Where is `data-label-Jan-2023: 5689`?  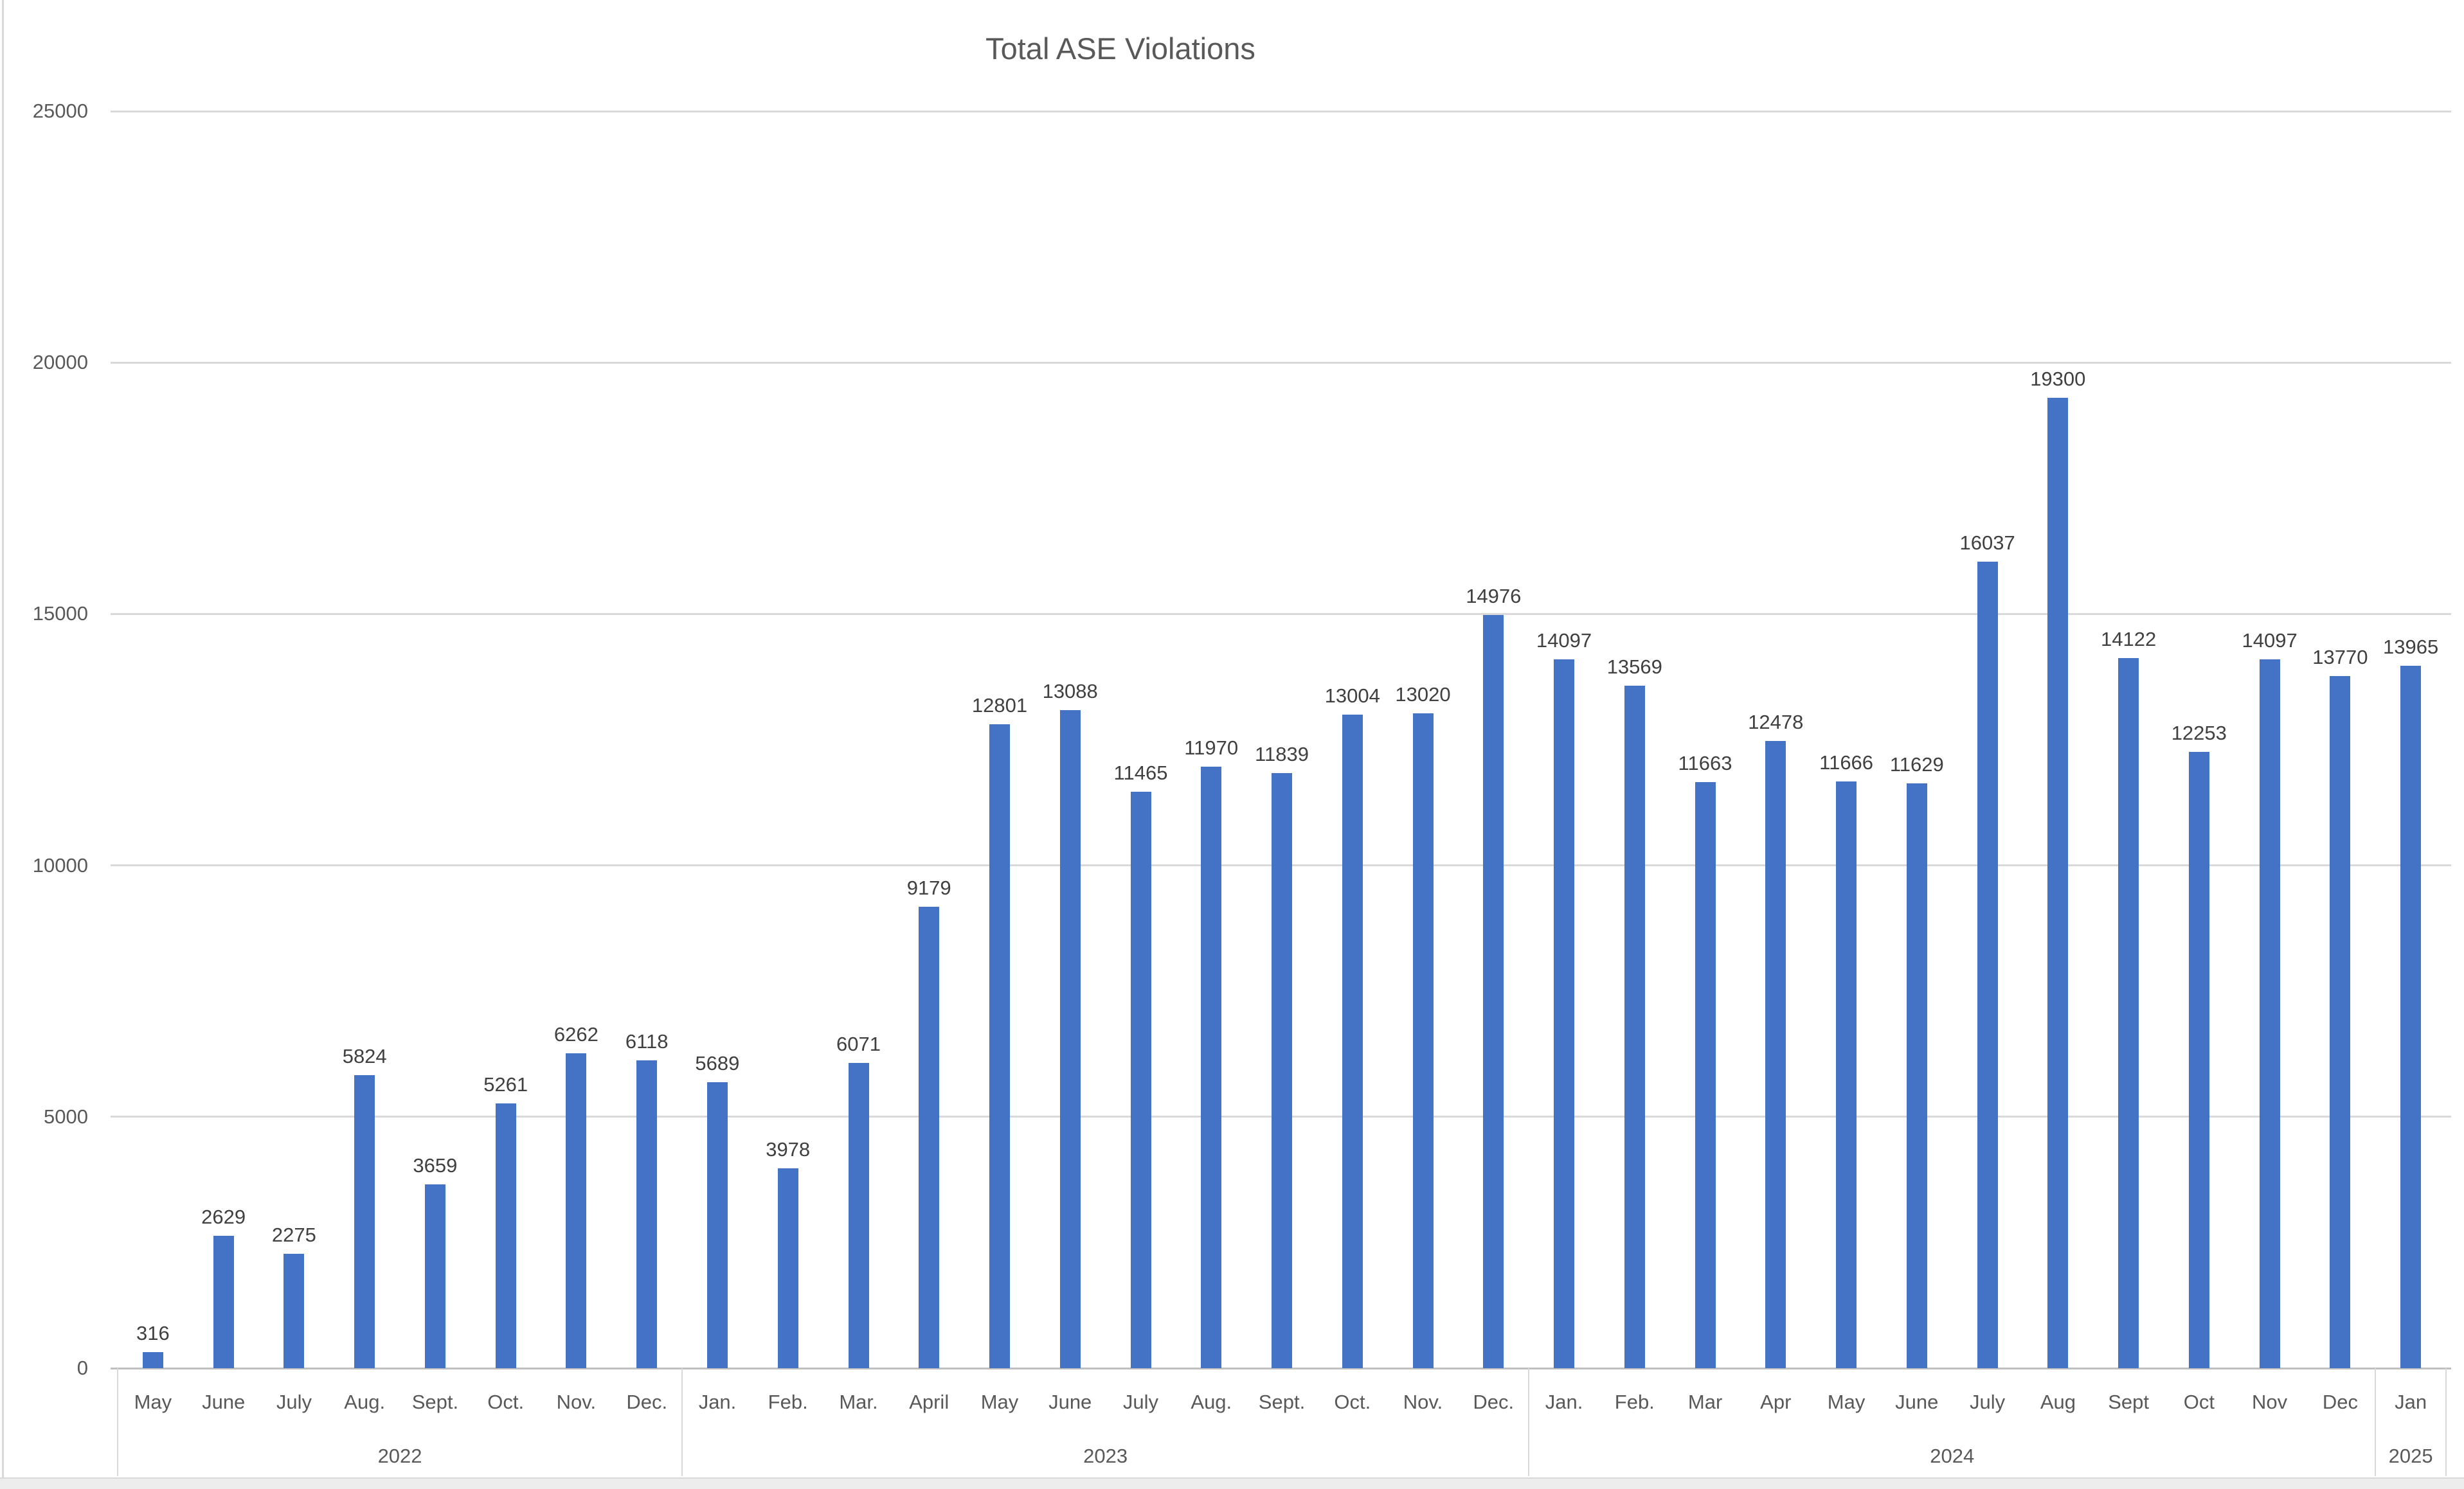
data-label-Jan-2023: 5689 is located at coordinates (718, 1062).